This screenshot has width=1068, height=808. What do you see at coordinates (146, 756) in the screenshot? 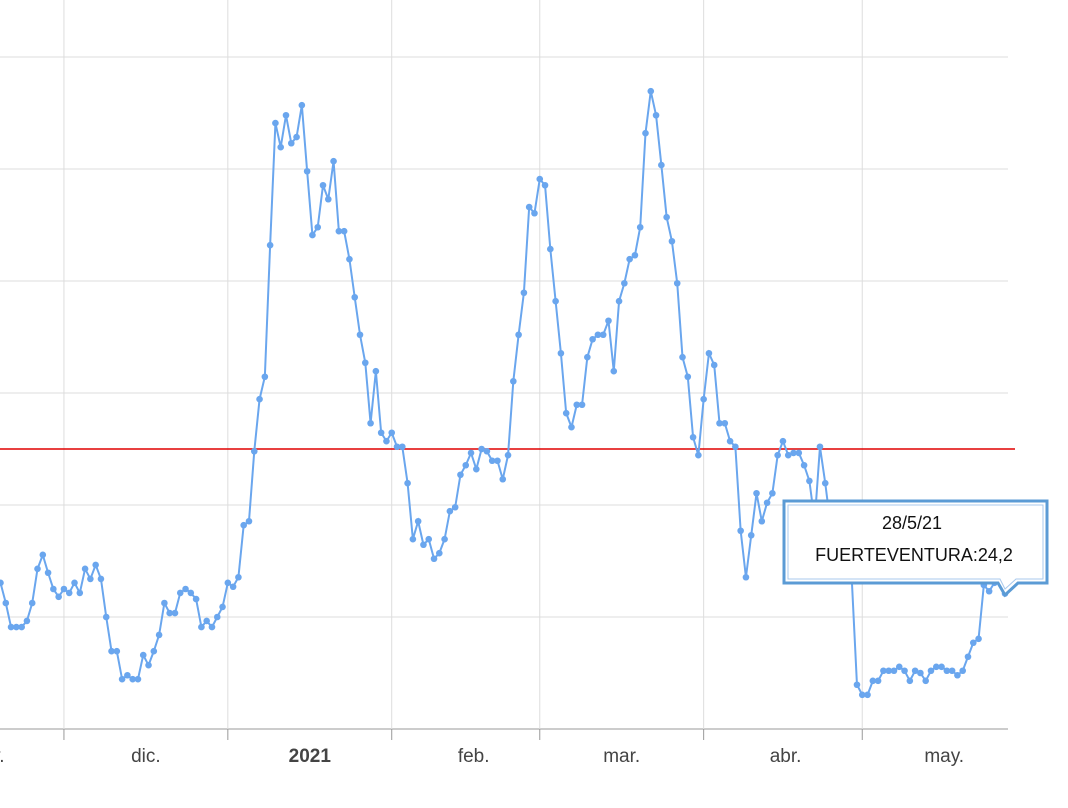
I see `x-tick-label: dic.` at bounding box center [146, 756].